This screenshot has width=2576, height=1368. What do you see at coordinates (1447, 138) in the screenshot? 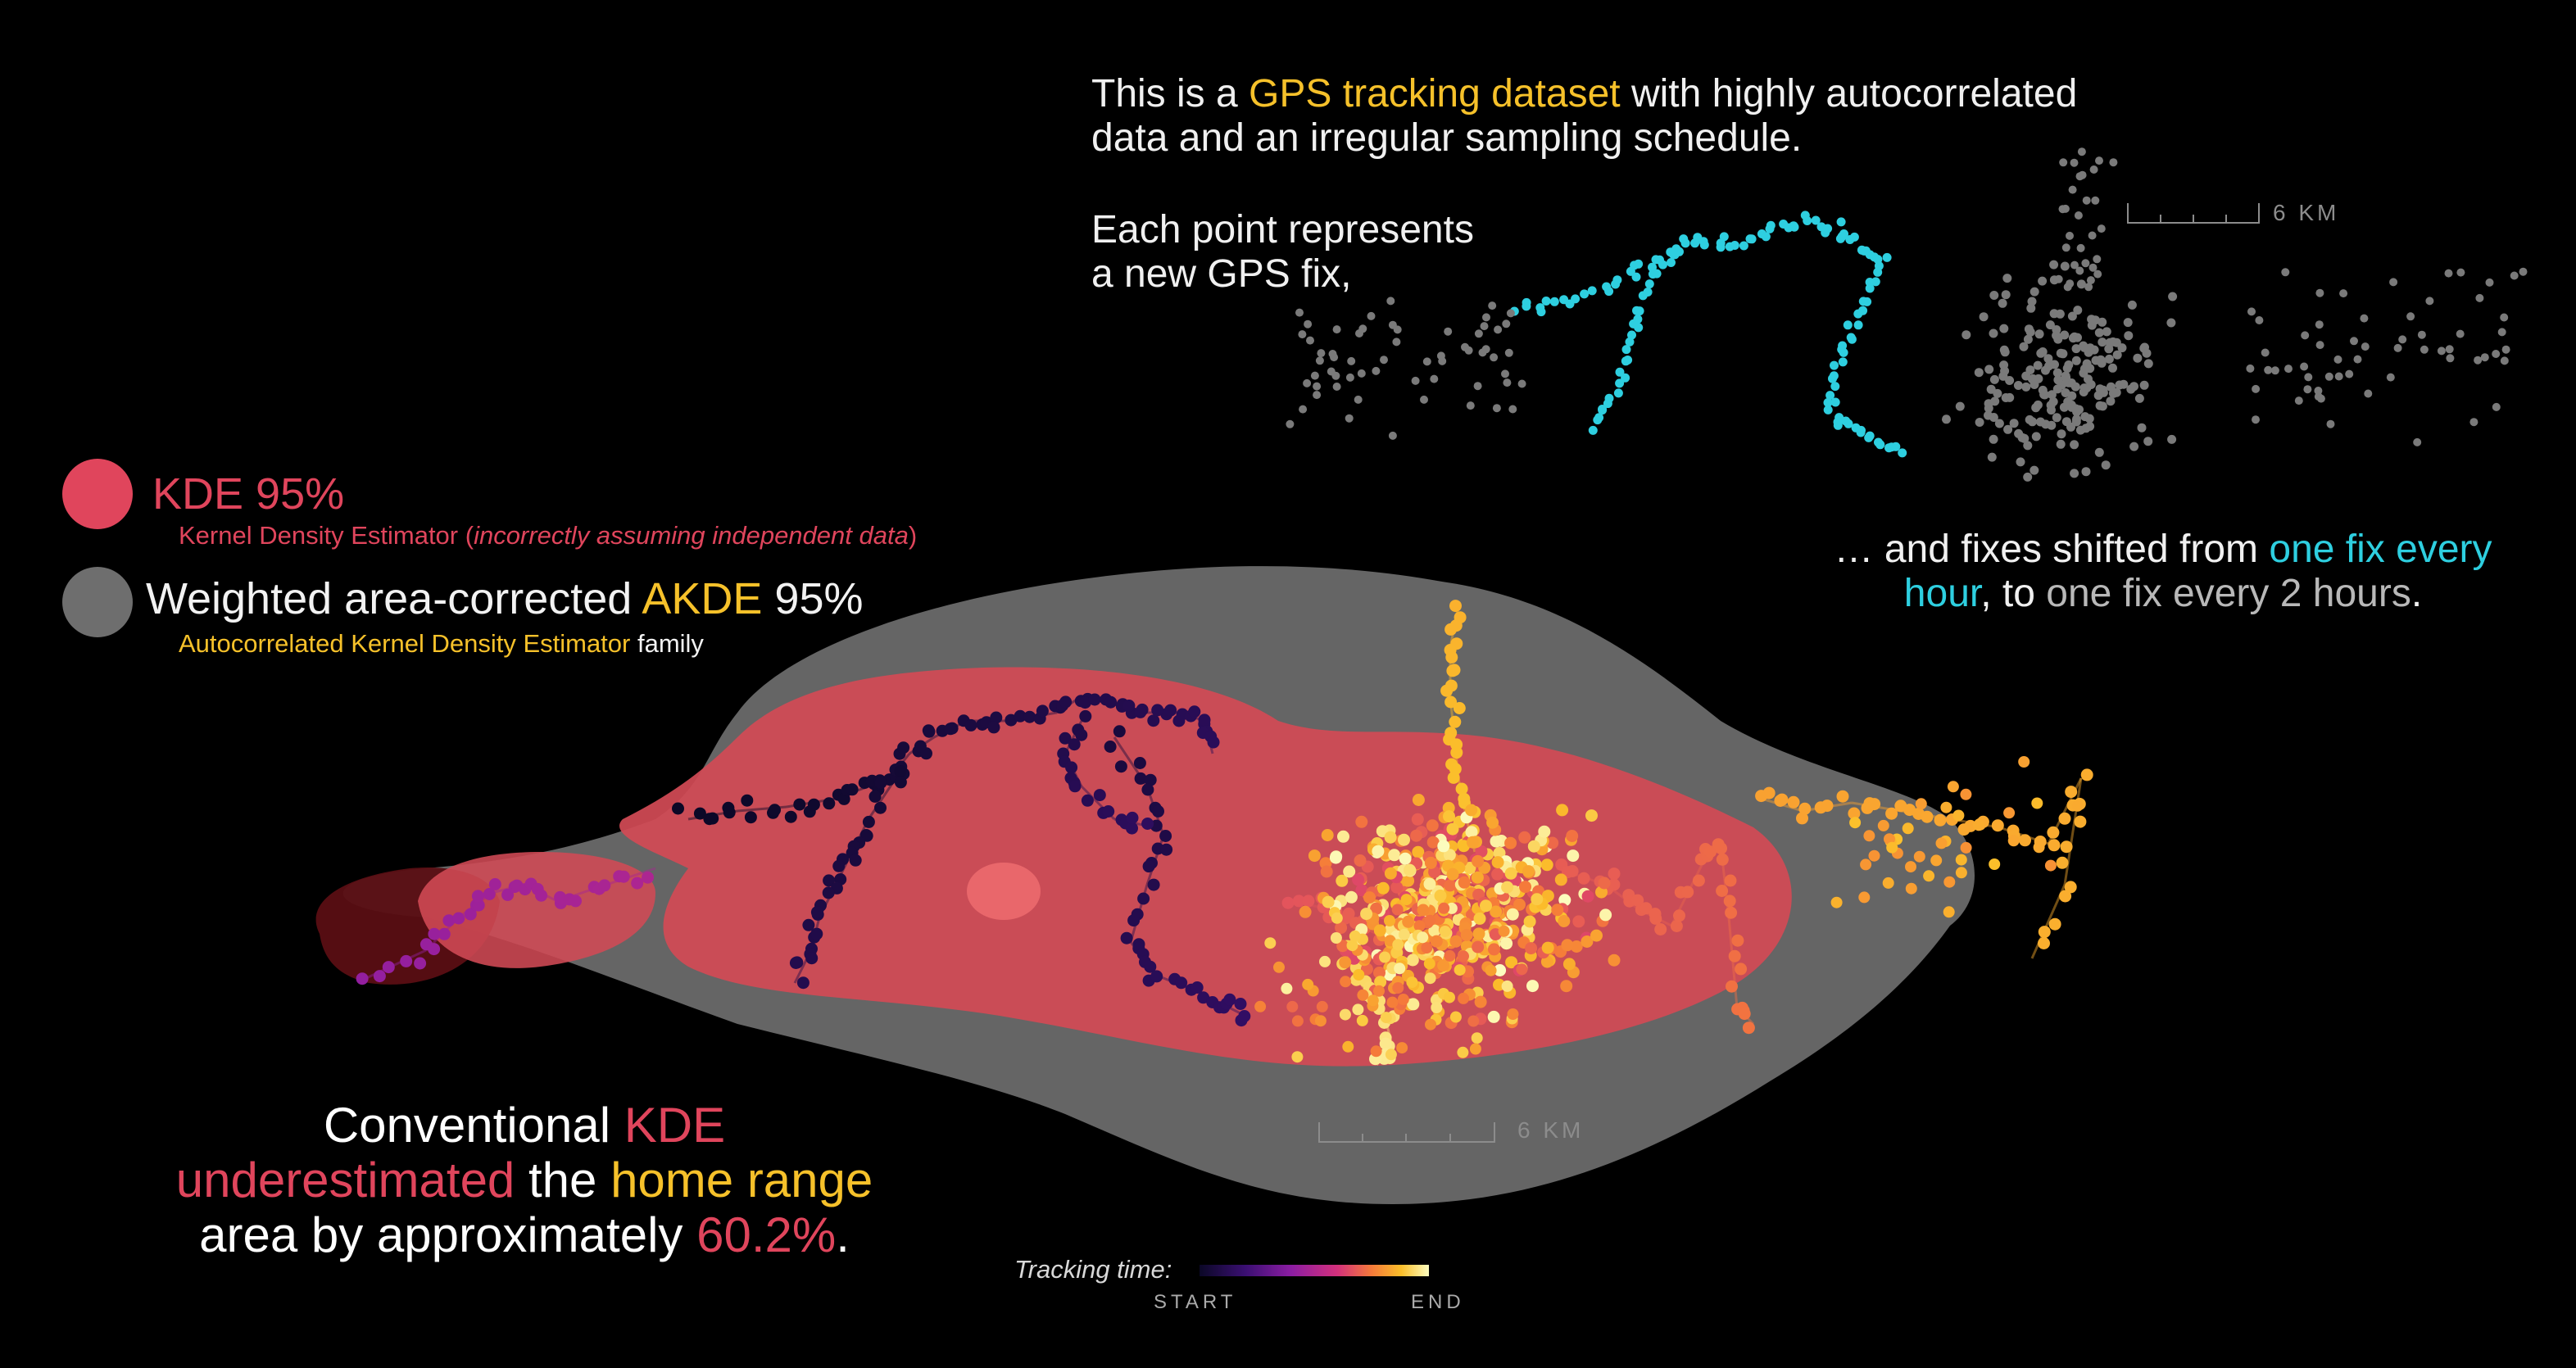
I see `intro-line2: data and an irregular sampling schedule.` at bounding box center [1447, 138].